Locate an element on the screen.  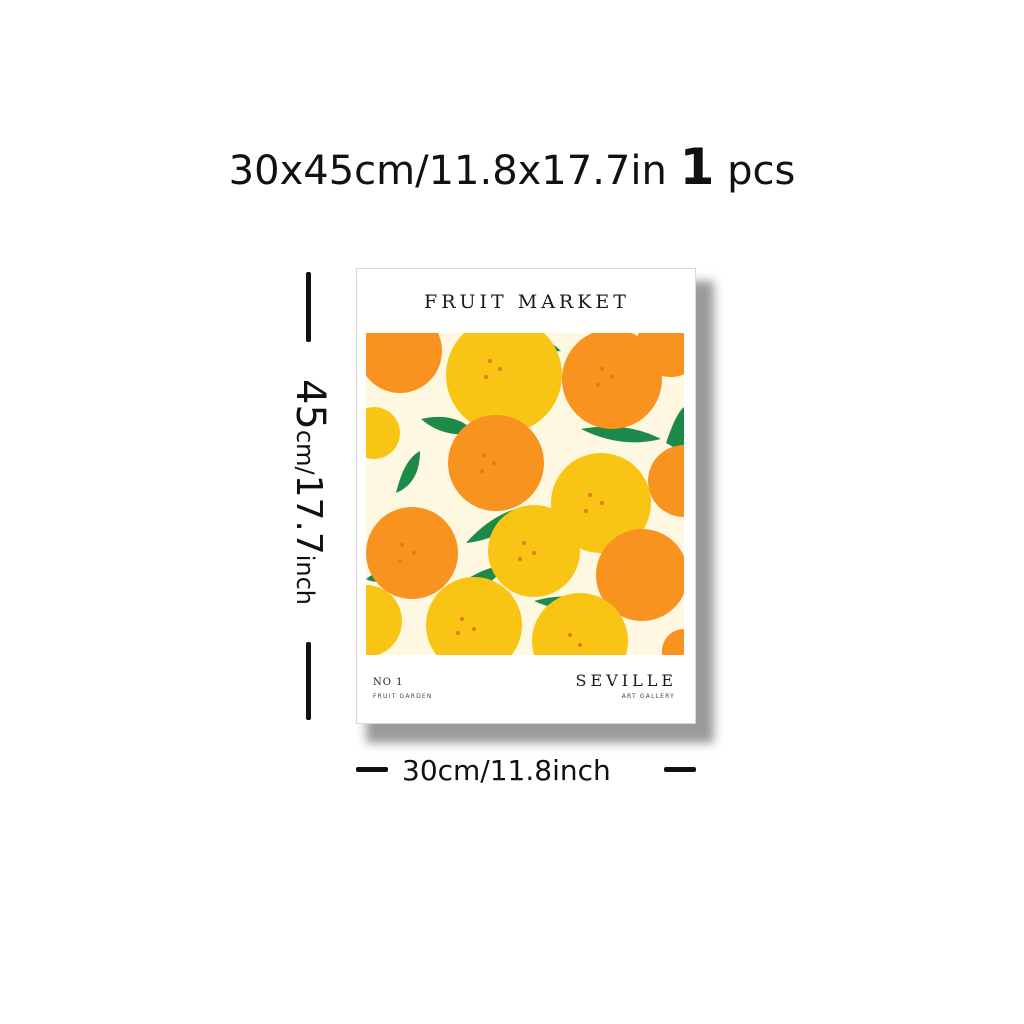
poster-title: FRUIT MARKET is located at coordinates (527, 302).